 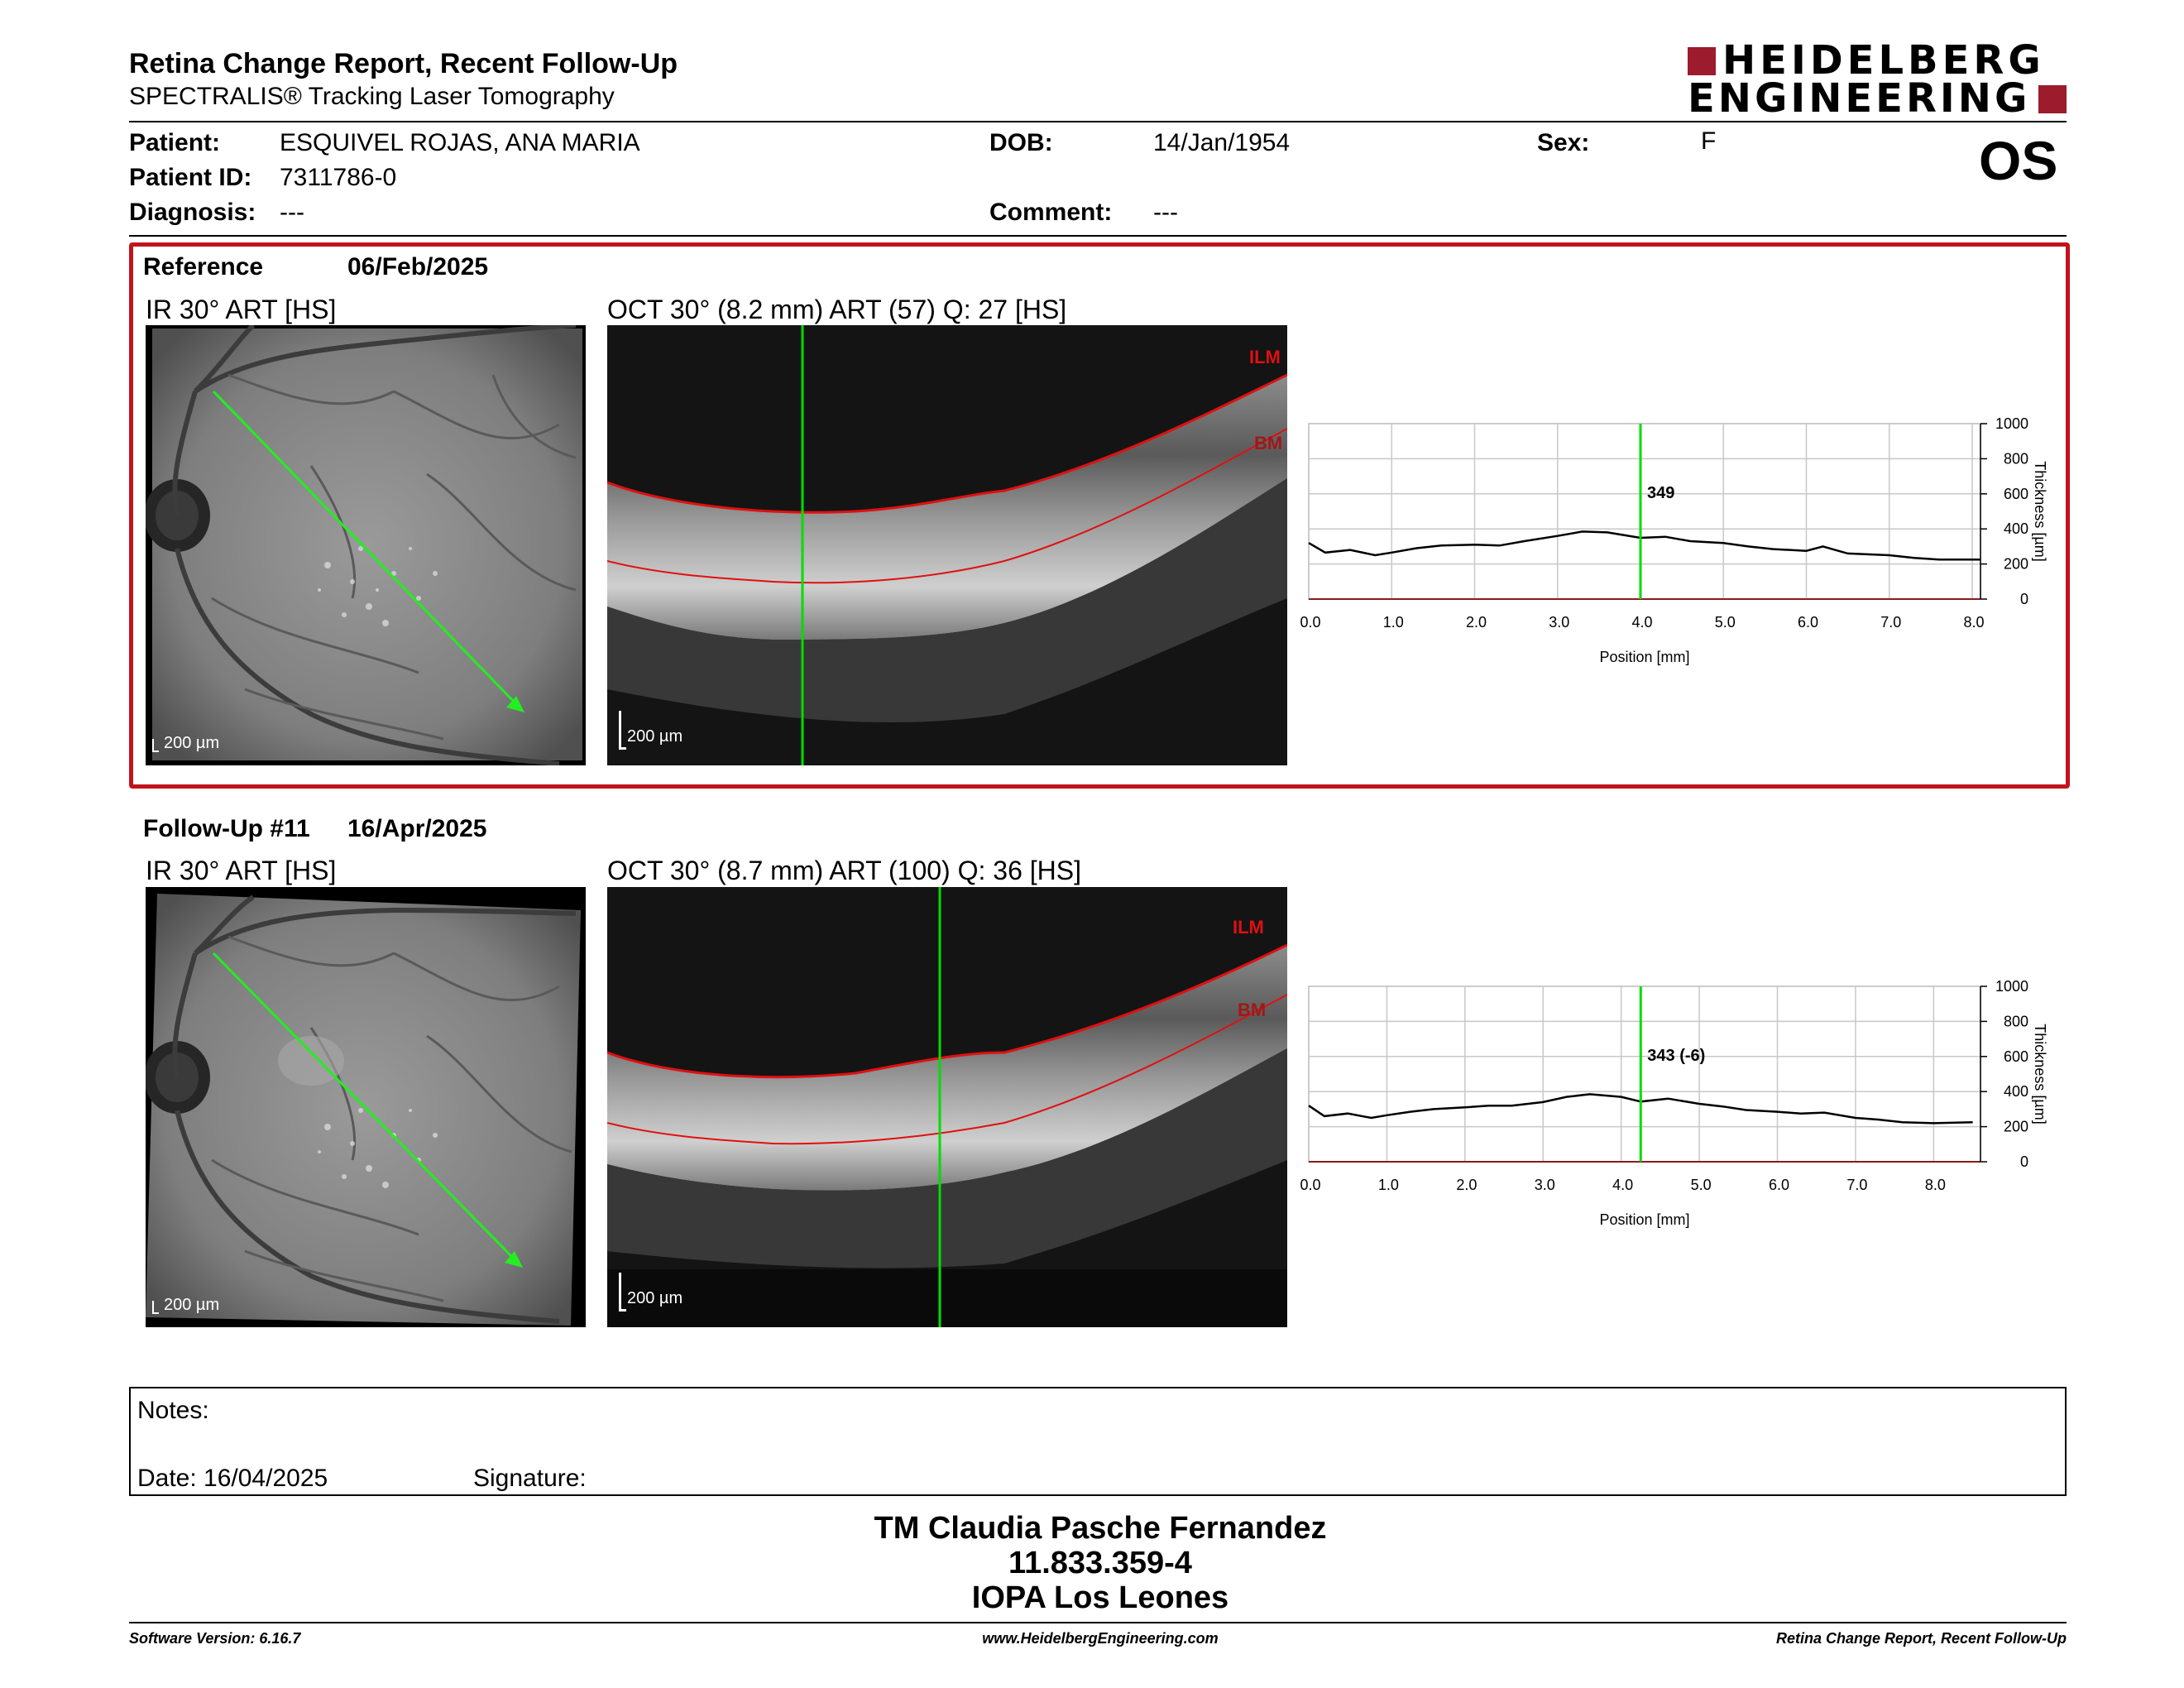 I want to click on followup-oct-image: ILM BM 200 µm, so click(x=947, y=1107).